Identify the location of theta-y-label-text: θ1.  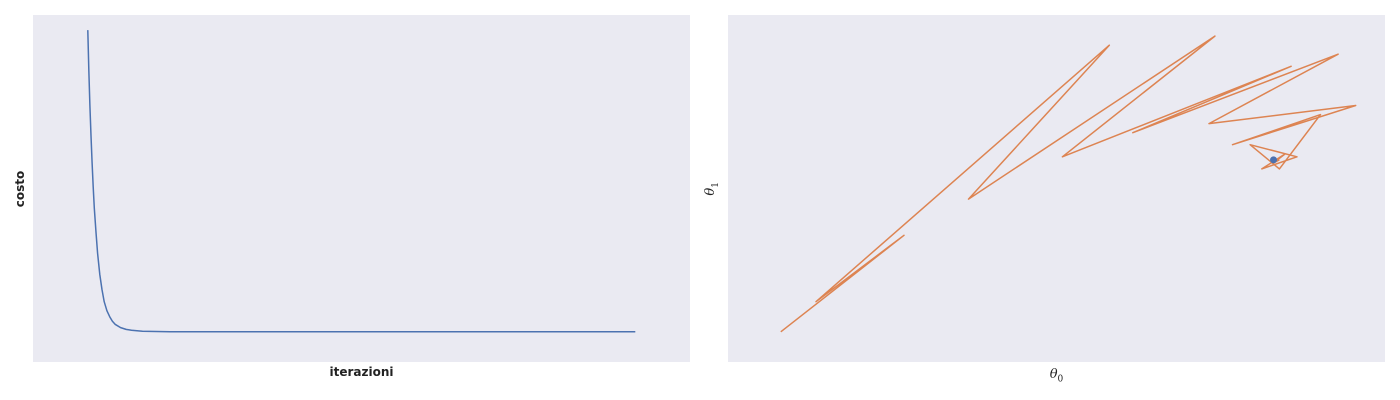
(712, 189).